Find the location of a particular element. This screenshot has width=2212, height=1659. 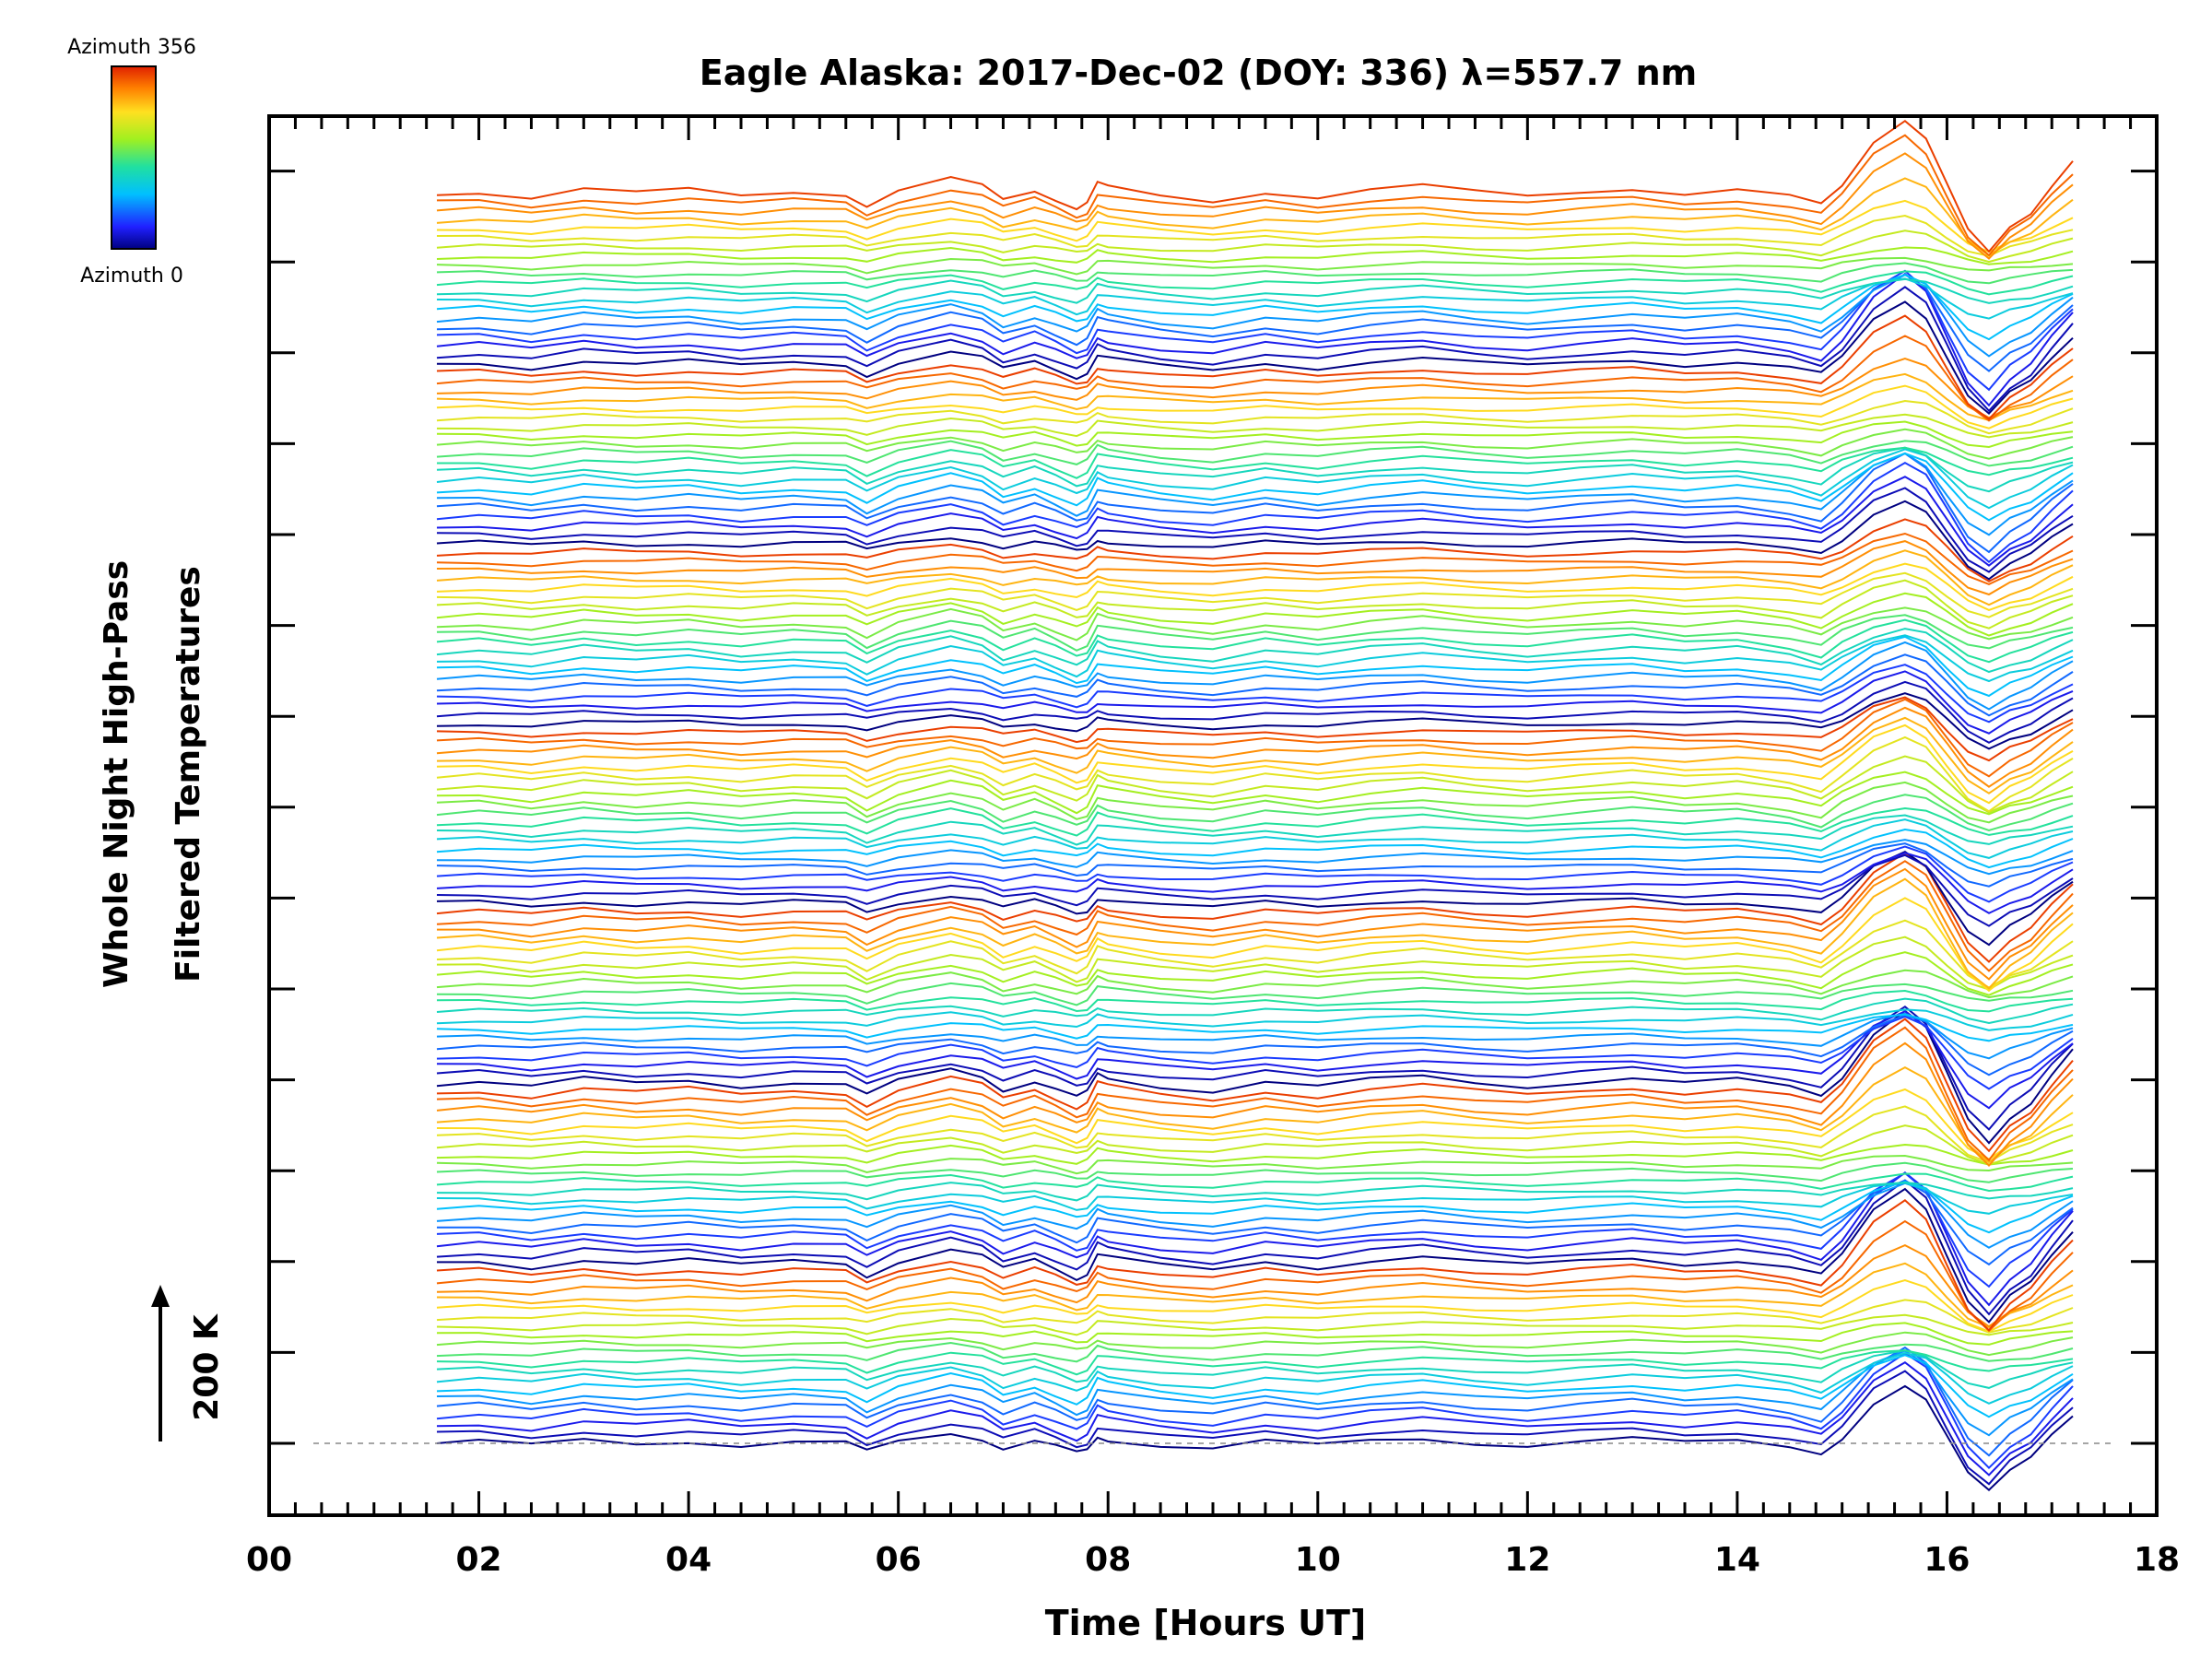

scale-indicator: 200 K is located at coordinates (188, 1363).